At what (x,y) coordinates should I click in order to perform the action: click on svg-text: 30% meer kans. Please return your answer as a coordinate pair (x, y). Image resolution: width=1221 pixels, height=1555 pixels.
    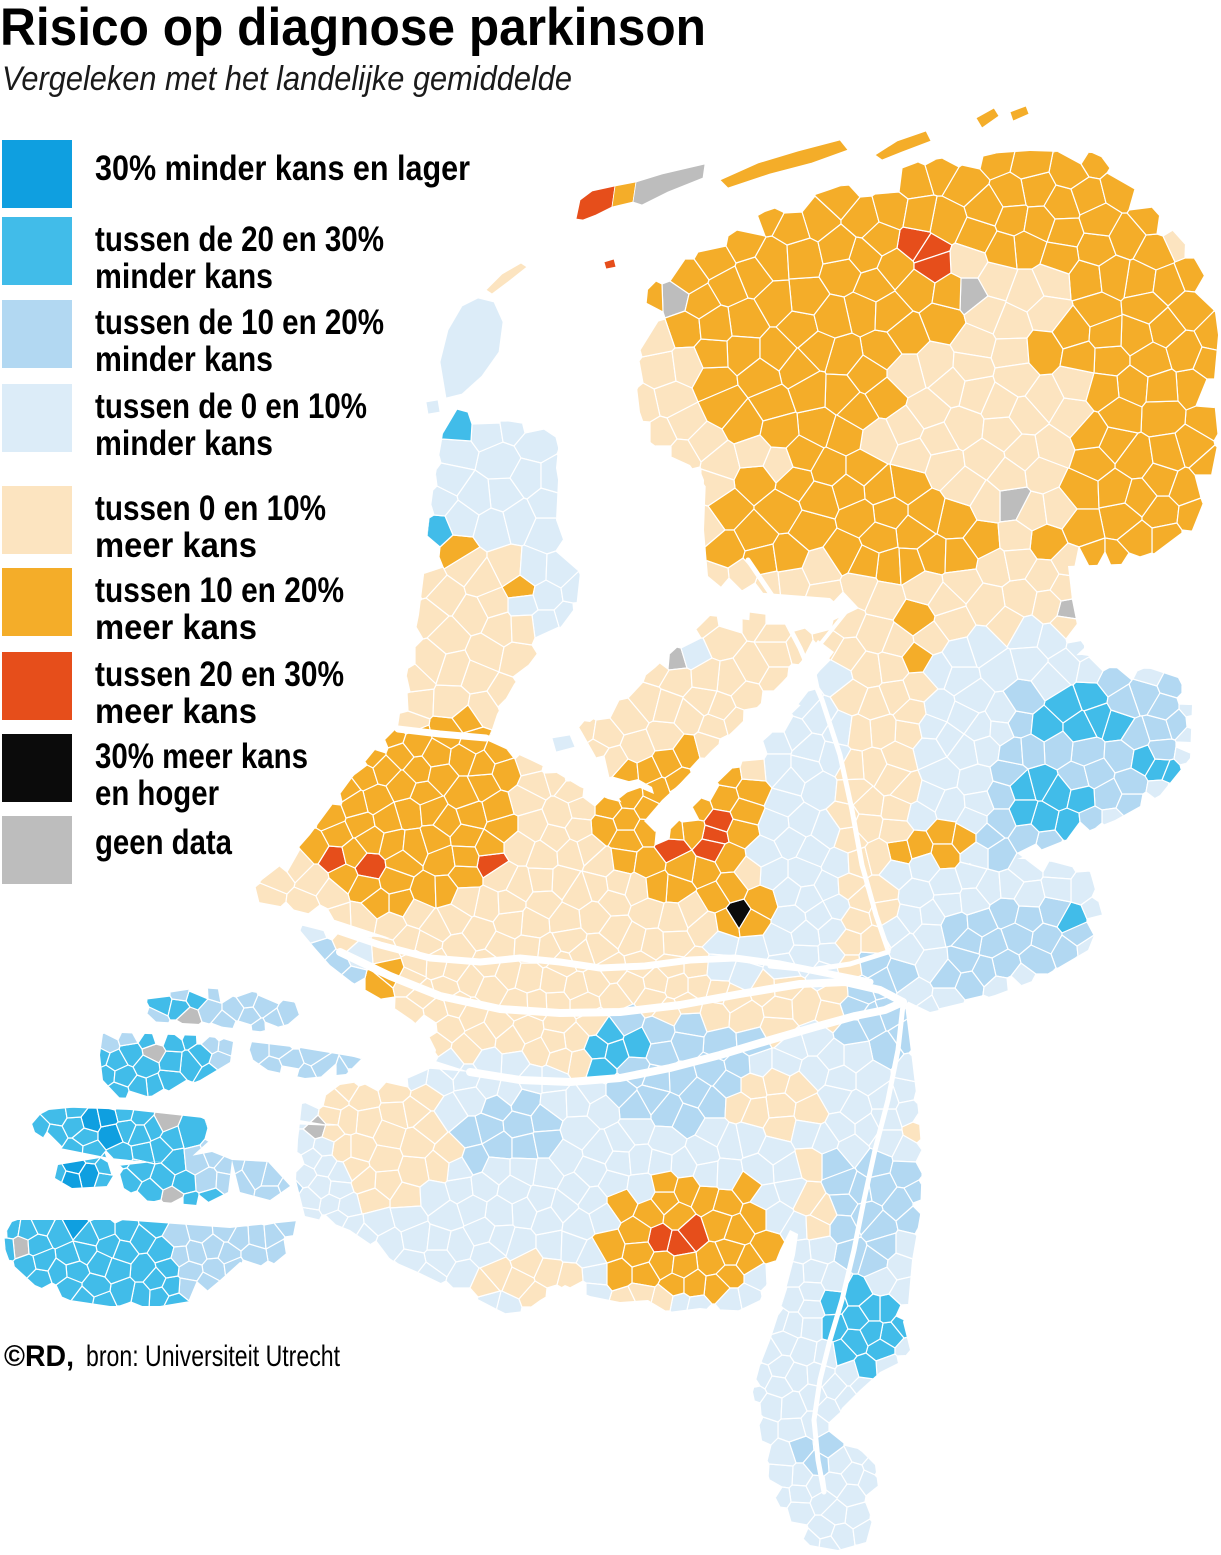
    Looking at the image, I should click on (201, 756).